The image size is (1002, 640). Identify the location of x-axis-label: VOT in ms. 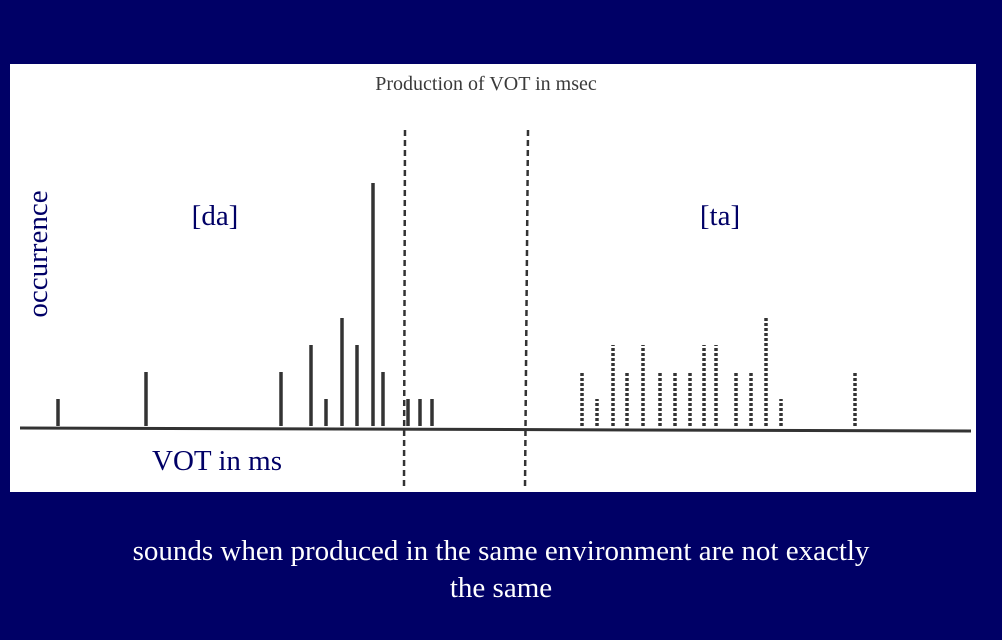
(217, 461).